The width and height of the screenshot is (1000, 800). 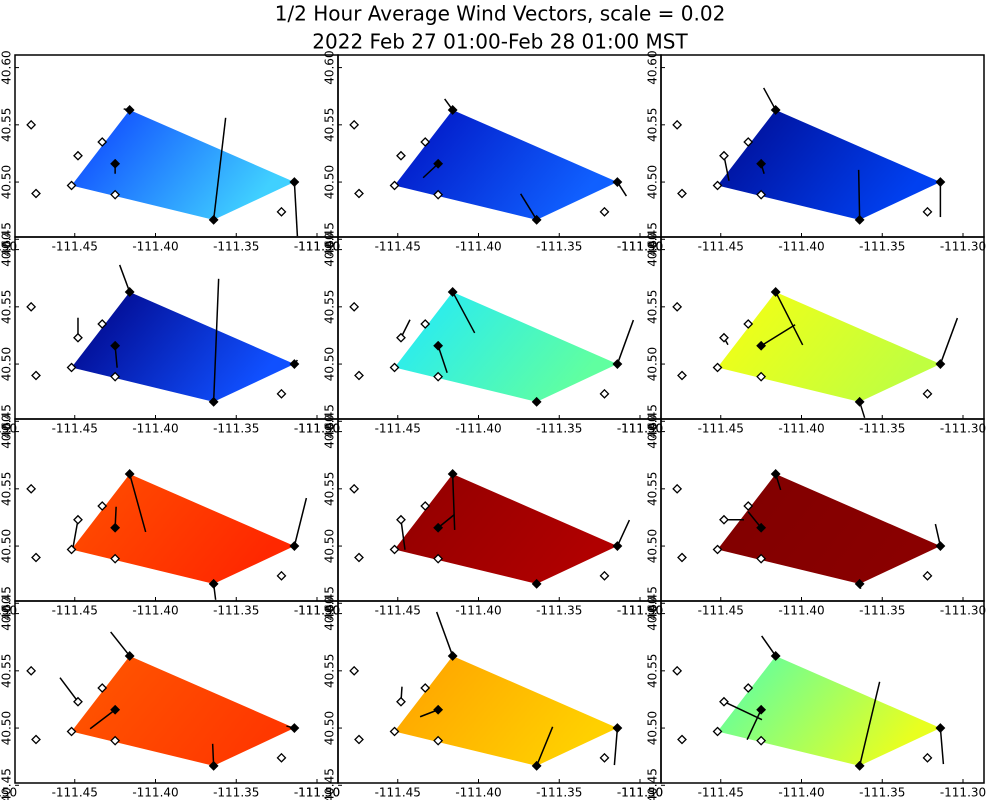 I want to click on chart-subtitle: 2022 Feb 27 01:00-Feb 28 01:00 MST, so click(x=500, y=42).